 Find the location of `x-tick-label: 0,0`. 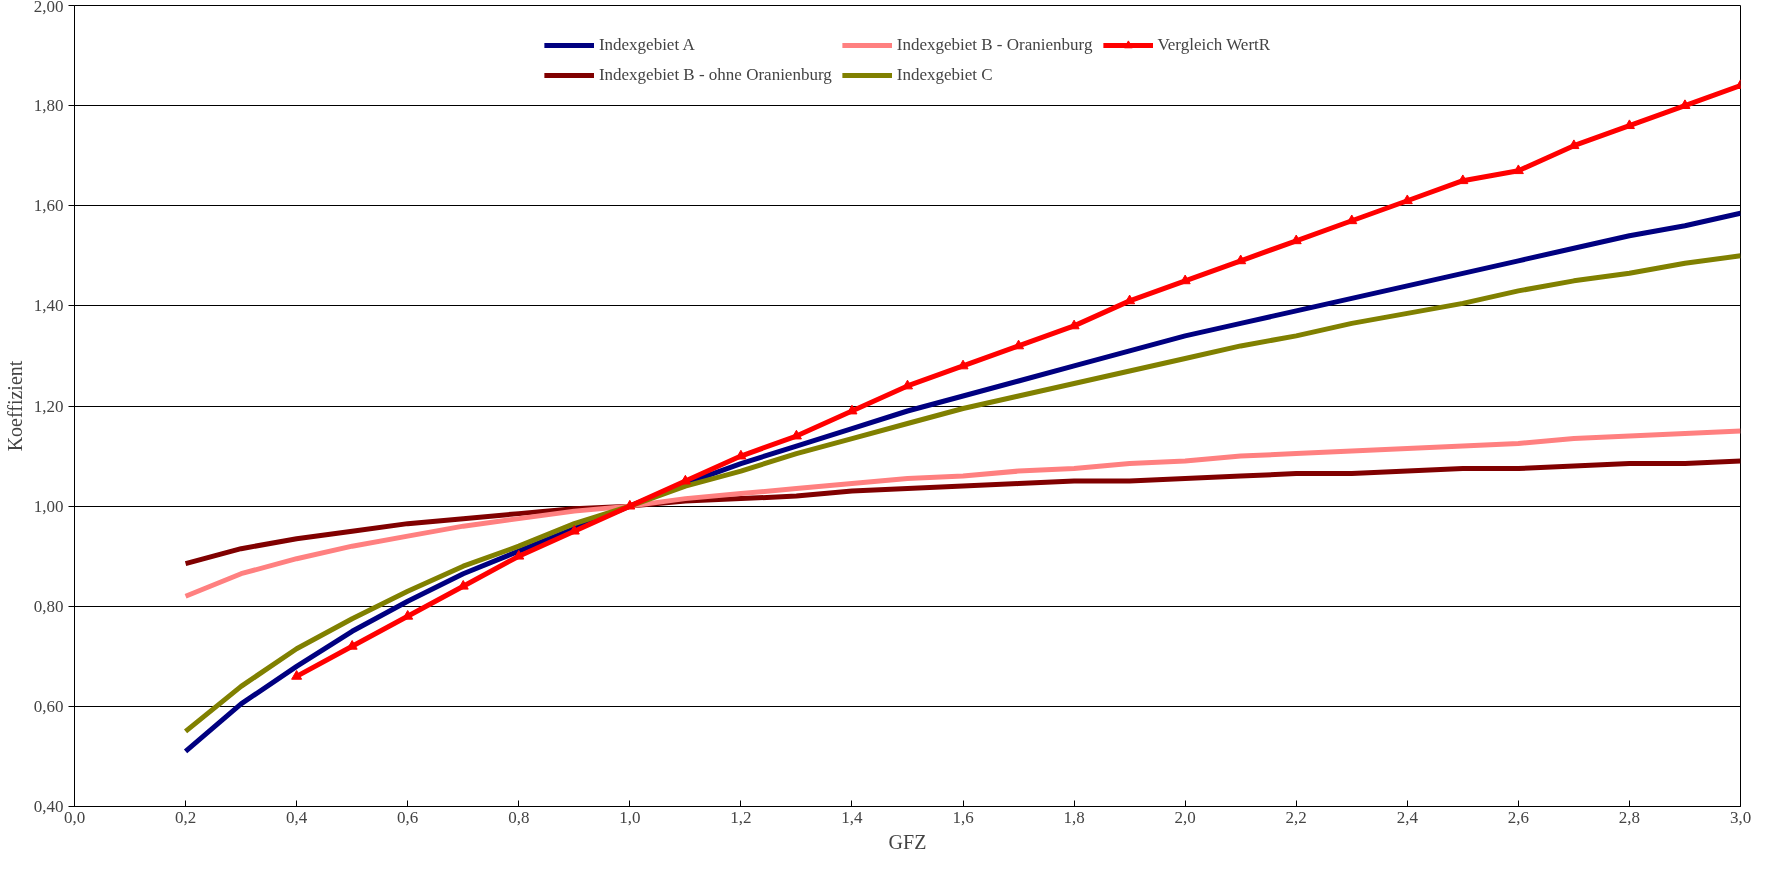

x-tick-label: 0,0 is located at coordinates (74, 817).